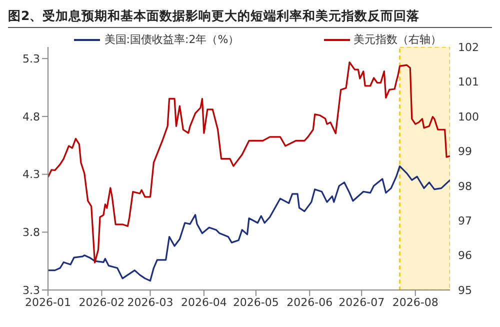  I want to click on legend-label: 美国:国债收益率:2年（%）, so click(172, 39).